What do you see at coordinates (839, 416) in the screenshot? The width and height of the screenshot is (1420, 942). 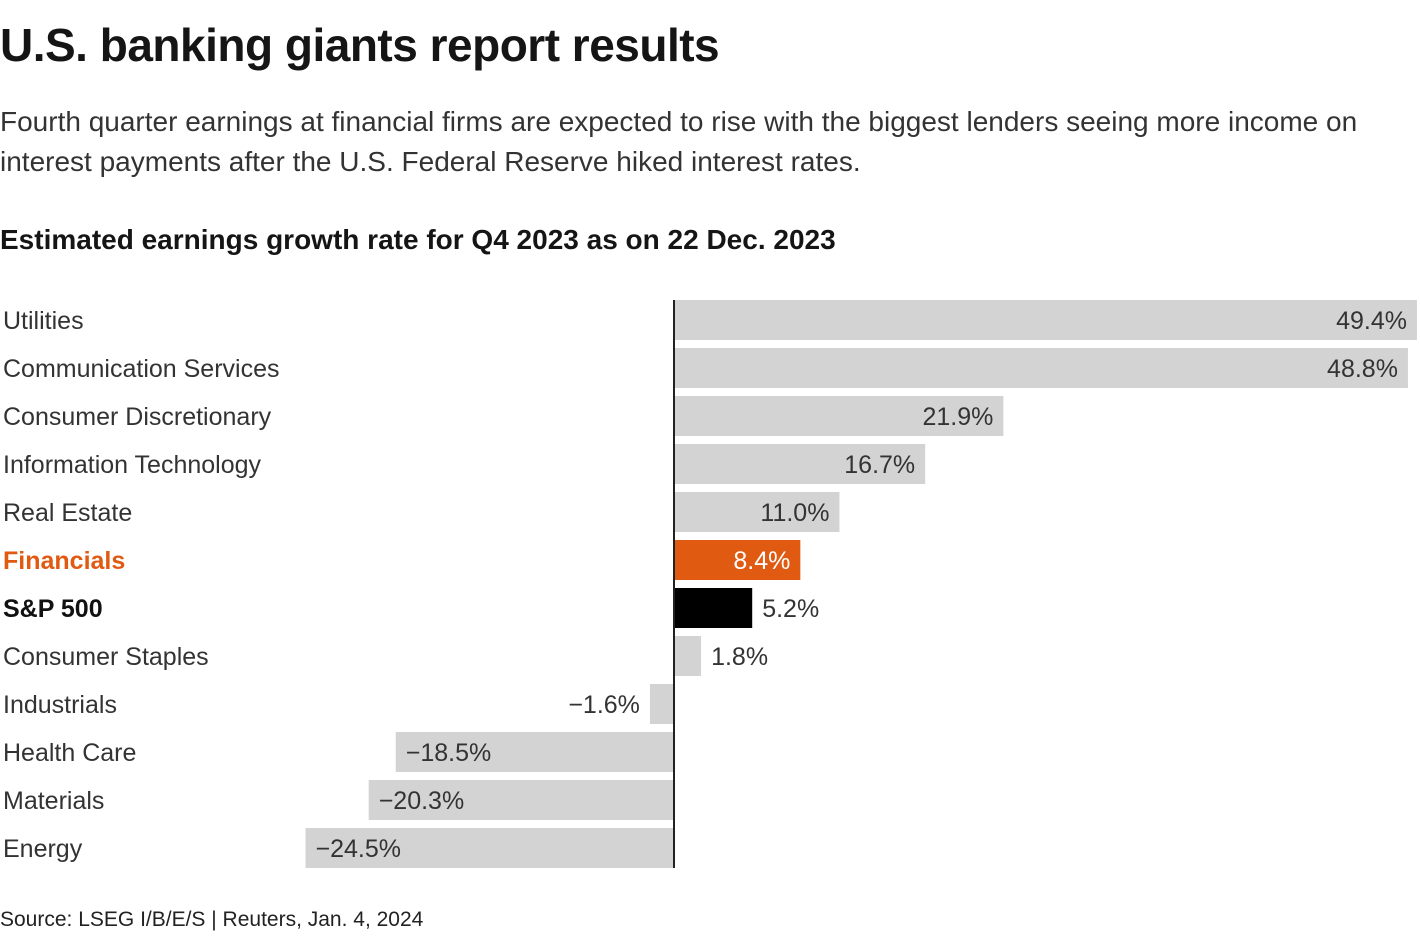 I see `bar-consumer-discretionary` at bounding box center [839, 416].